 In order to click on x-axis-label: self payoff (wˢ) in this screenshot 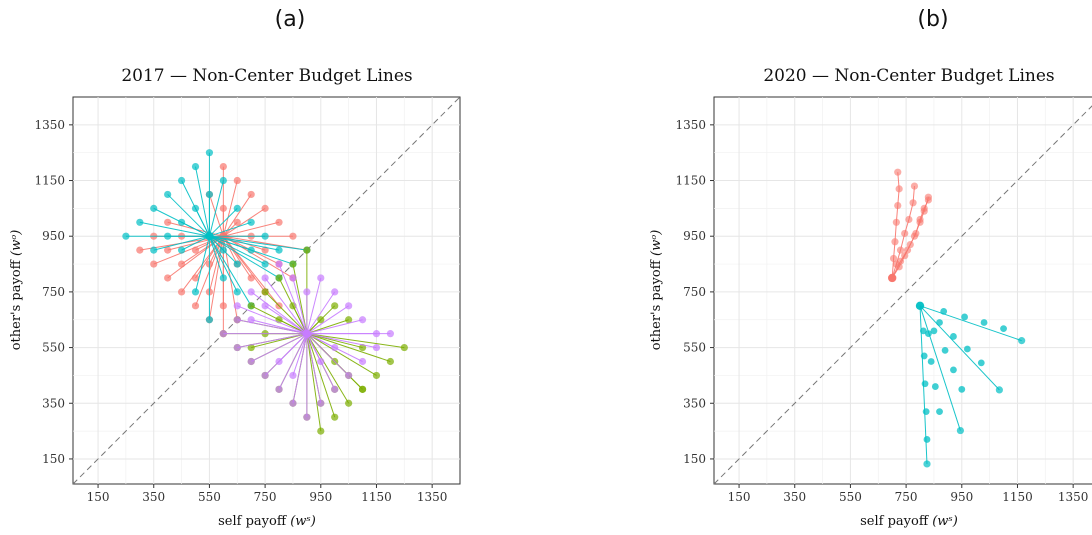, I will do `click(267, 521)`.